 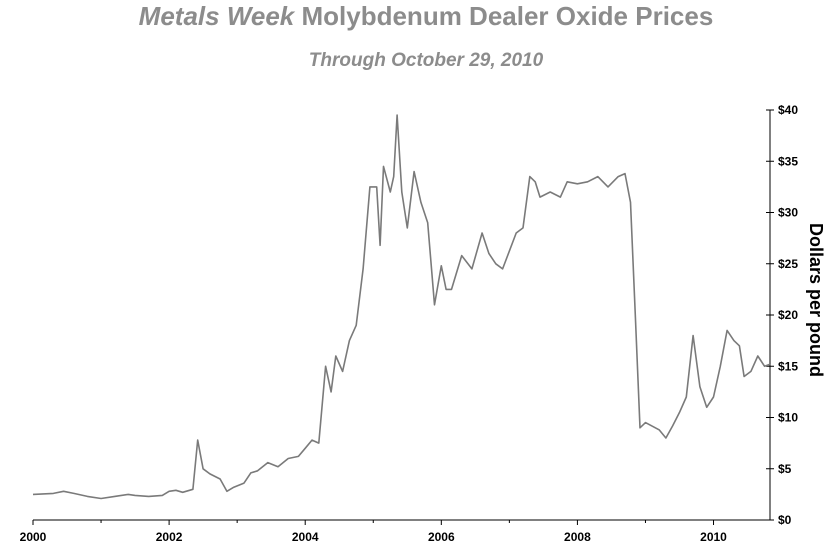 What do you see at coordinates (33, 537) in the screenshot?
I see `x-tick-label: 2000` at bounding box center [33, 537].